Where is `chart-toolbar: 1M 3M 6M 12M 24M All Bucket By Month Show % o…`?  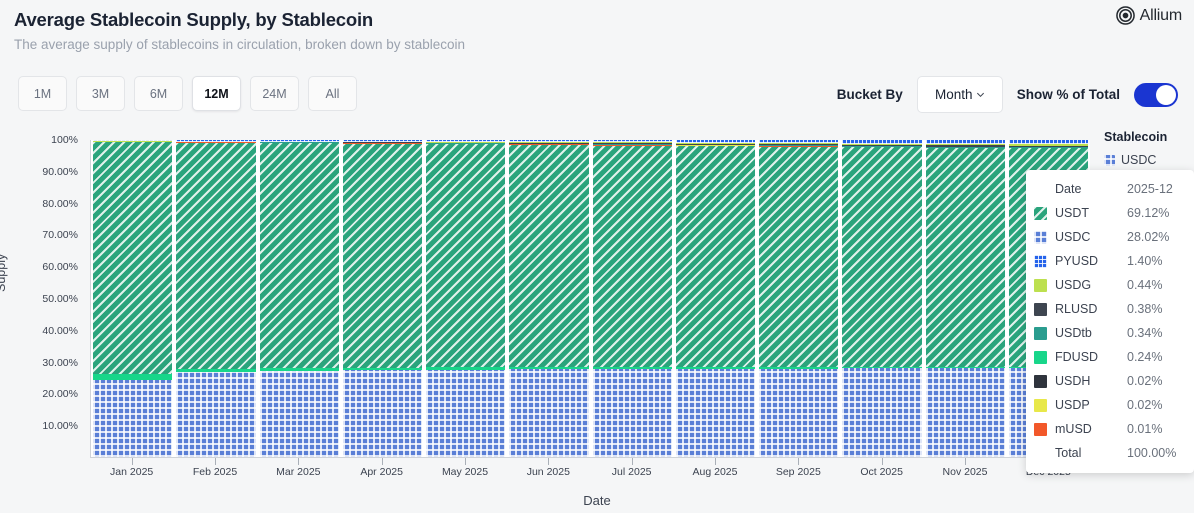
chart-toolbar: 1M 3M 6M 12M 24M All Bucket By Month Show % o… is located at coordinates (597, 95).